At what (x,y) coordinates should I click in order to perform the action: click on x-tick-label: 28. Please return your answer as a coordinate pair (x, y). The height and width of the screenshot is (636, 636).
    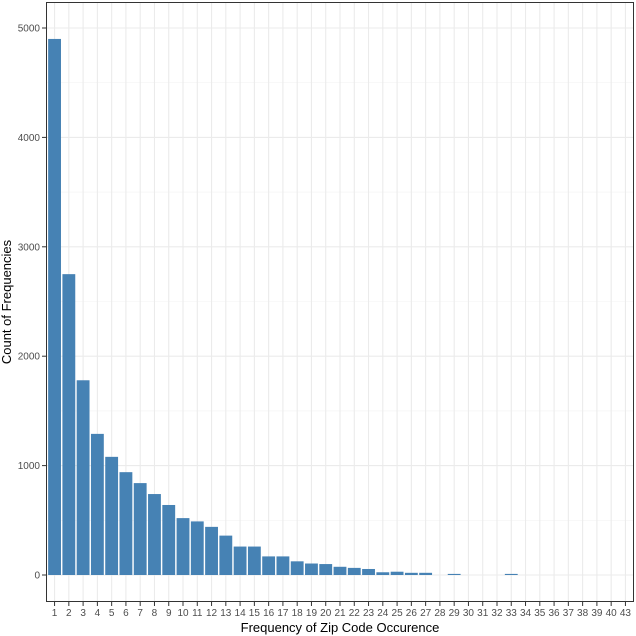
    Looking at the image, I should click on (440, 613).